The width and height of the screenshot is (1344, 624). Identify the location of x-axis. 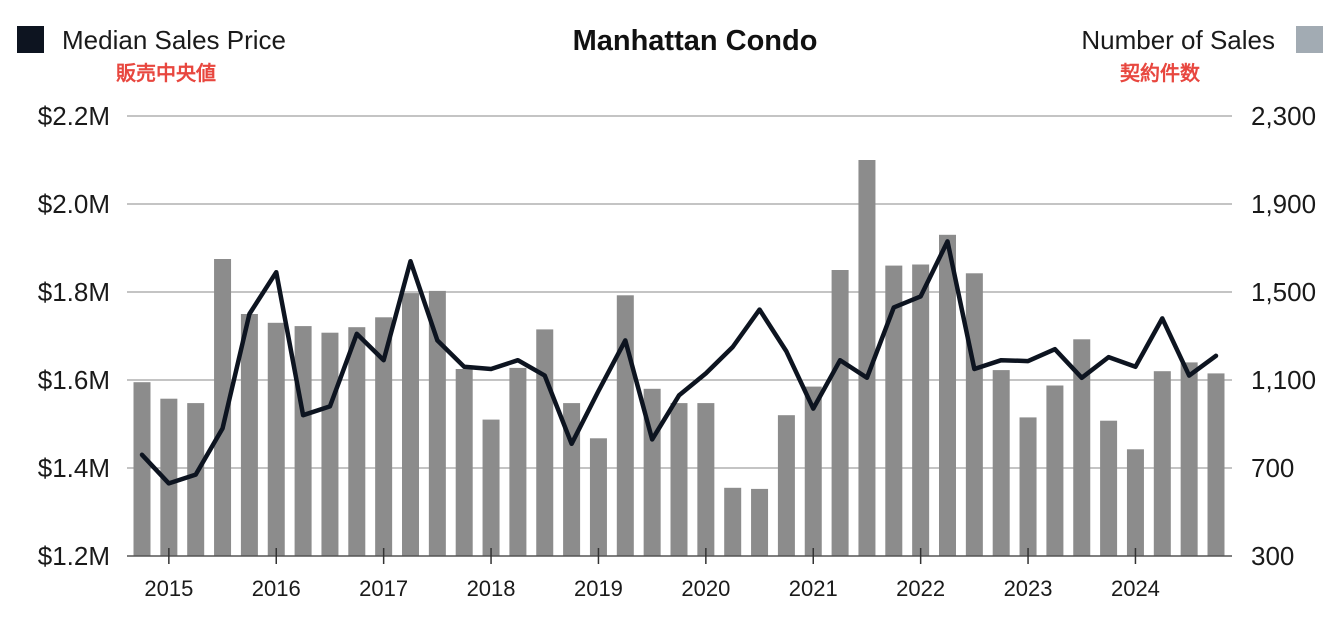
(679, 556).